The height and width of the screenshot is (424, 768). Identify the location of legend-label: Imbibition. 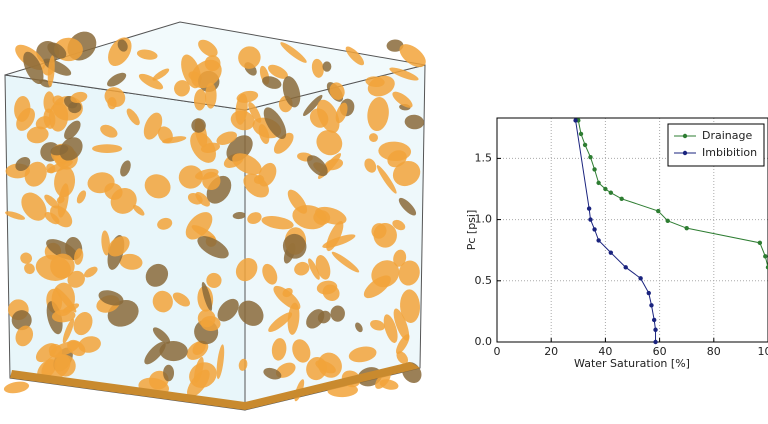
(729, 152).